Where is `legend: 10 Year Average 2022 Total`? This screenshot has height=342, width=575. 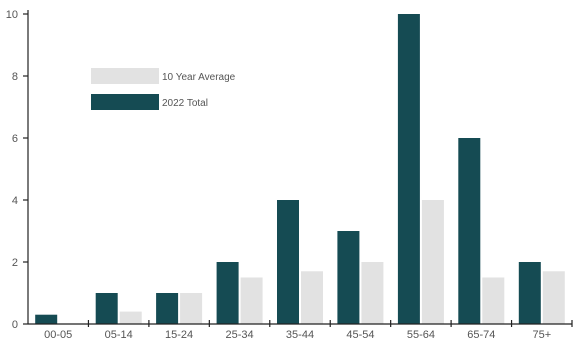 legend: 10 Year Average 2022 Total is located at coordinates (163, 89).